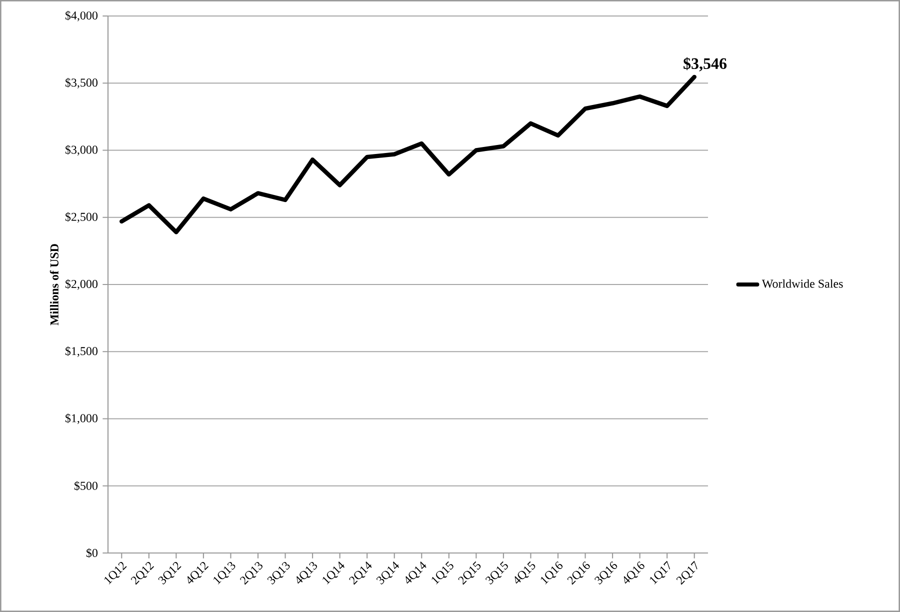  What do you see at coordinates (81, 217) in the screenshot?
I see `y-tick-label: $2,500` at bounding box center [81, 217].